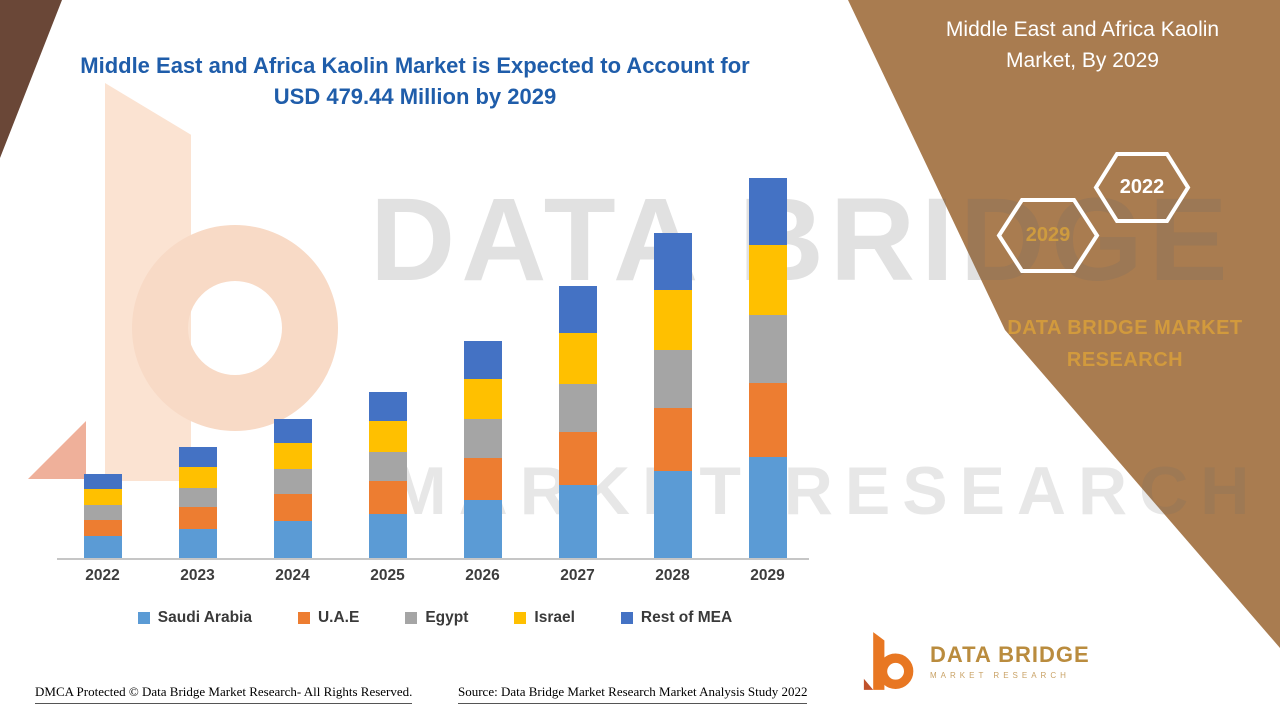 The width and height of the screenshot is (1280, 720). Describe the element at coordinates (1010, 654) in the screenshot. I see `logo-name: DATA BRIDGE` at that location.